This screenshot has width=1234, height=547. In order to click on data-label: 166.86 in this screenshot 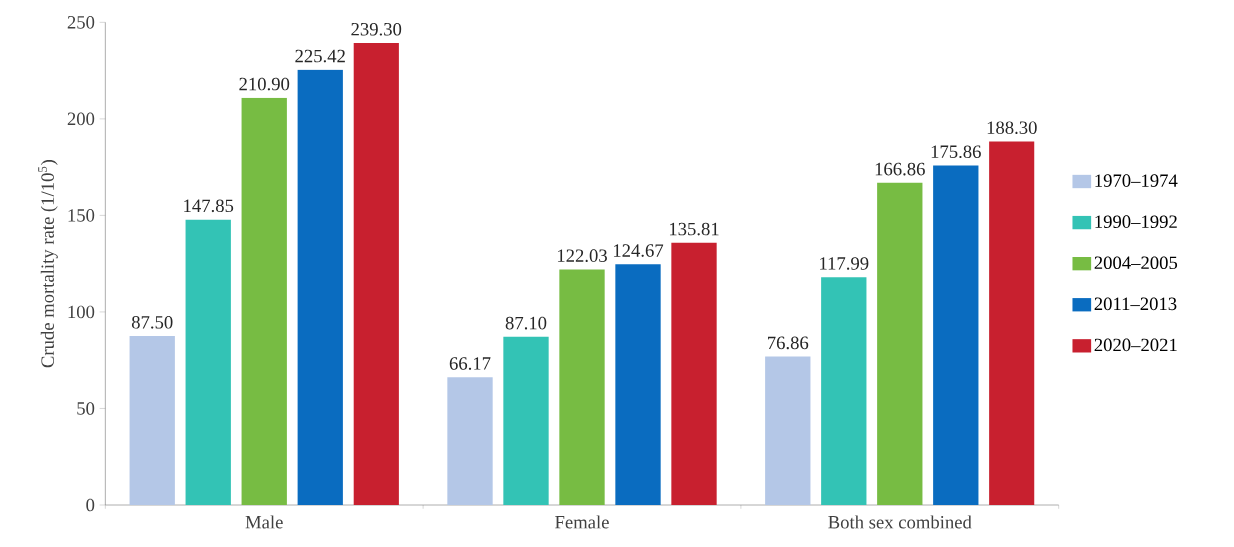, I will do `click(900, 169)`.